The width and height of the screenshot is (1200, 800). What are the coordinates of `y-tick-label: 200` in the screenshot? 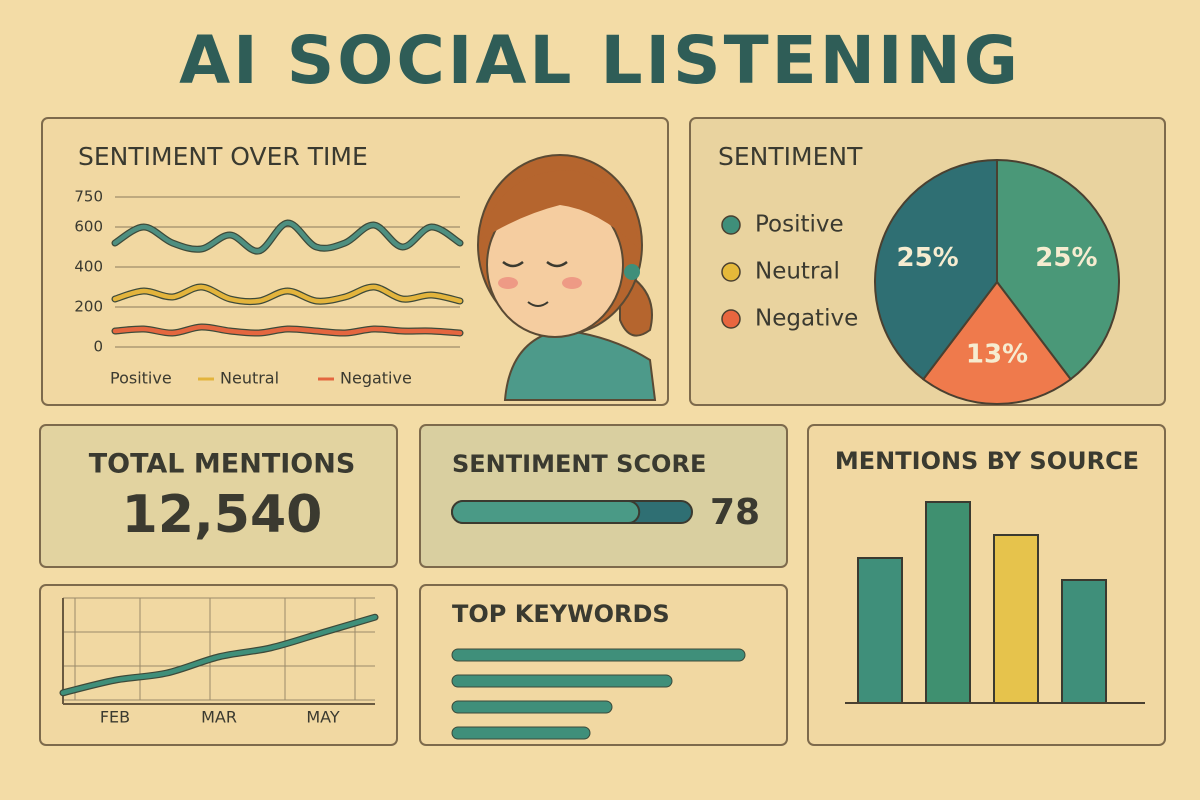 It's located at (88, 307).